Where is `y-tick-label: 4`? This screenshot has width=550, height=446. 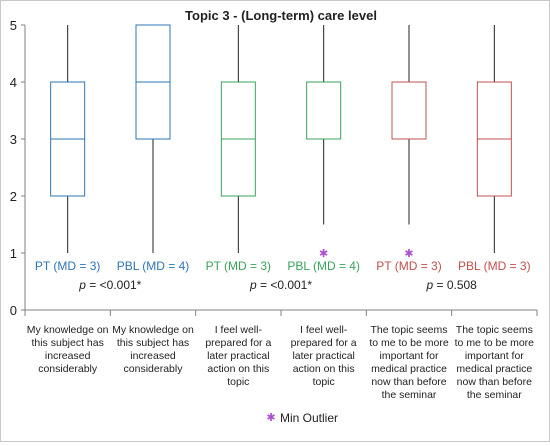 y-tick-label: 4 is located at coordinates (13, 82).